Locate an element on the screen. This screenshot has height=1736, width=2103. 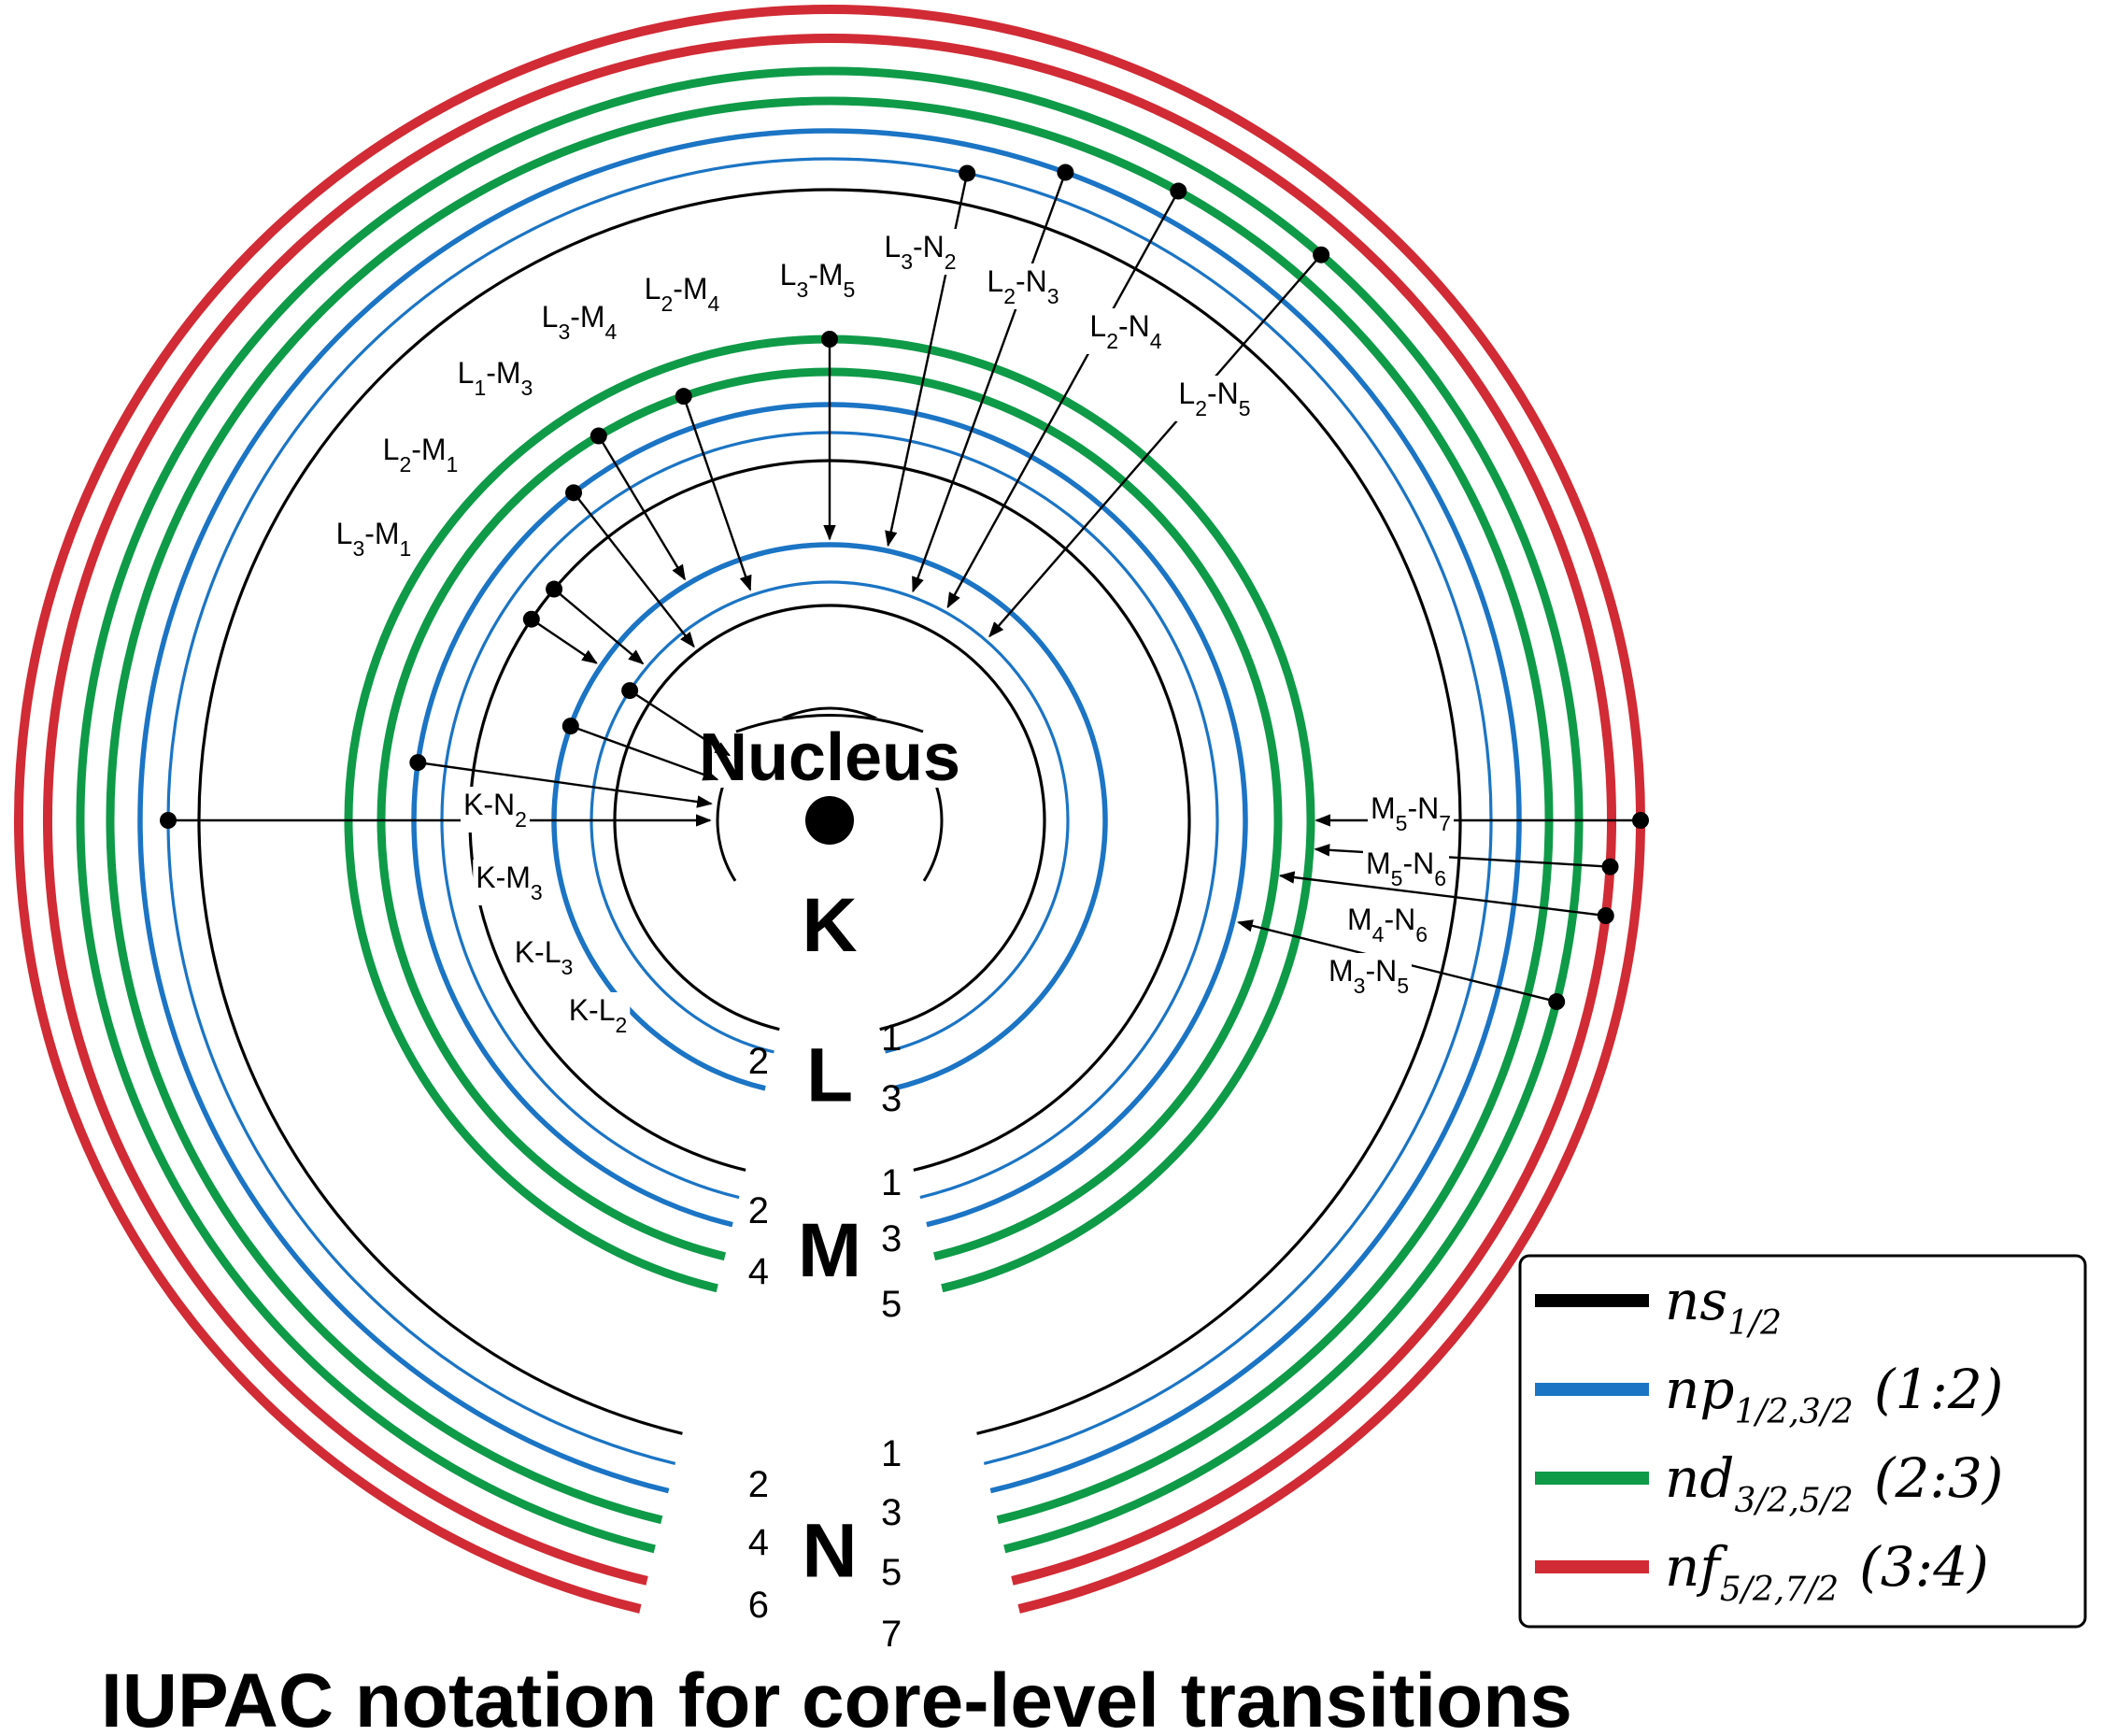
transition-arrow-L1-M3 is located at coordinates (634, 569).